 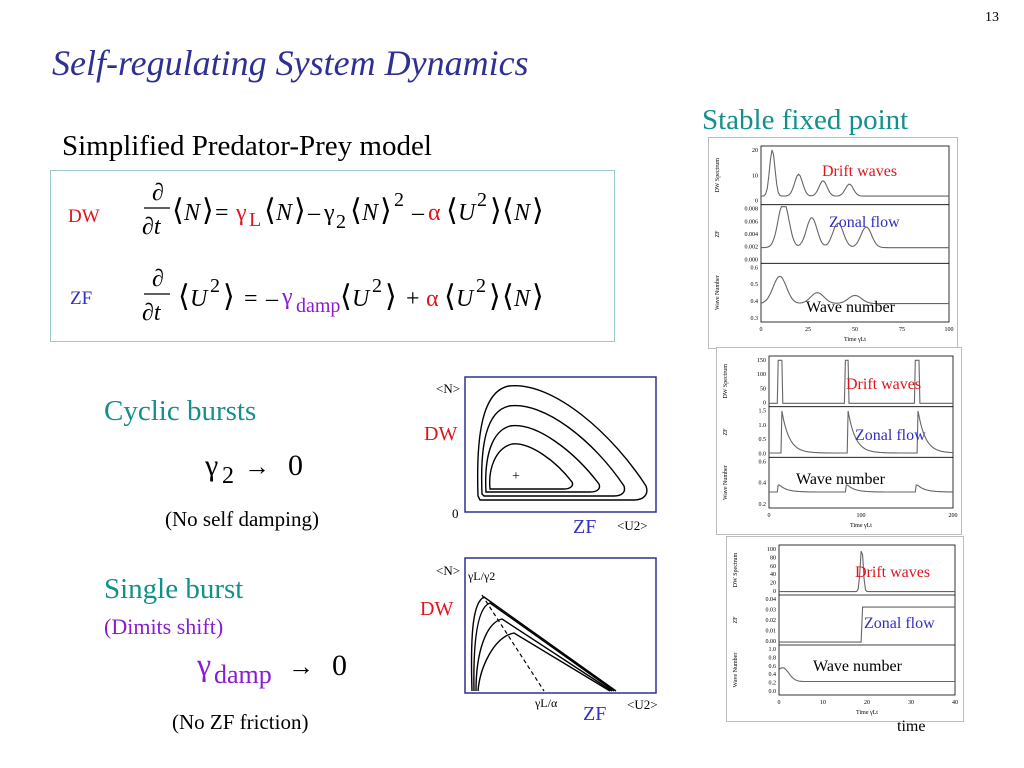 What do you see at coordinates (805, 120) in the screenshot?
I see `stable-fixed-point-label: Stable fixed point` at bounding box center [805, 120].